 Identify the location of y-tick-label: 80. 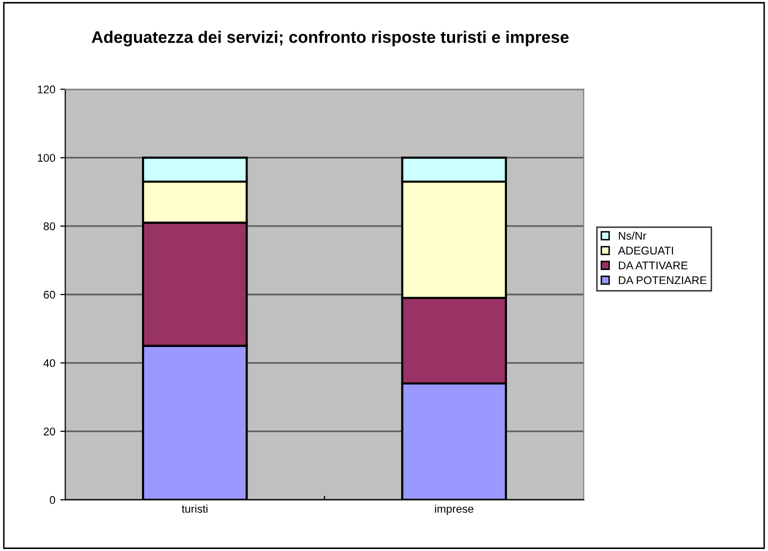
(50, 226).